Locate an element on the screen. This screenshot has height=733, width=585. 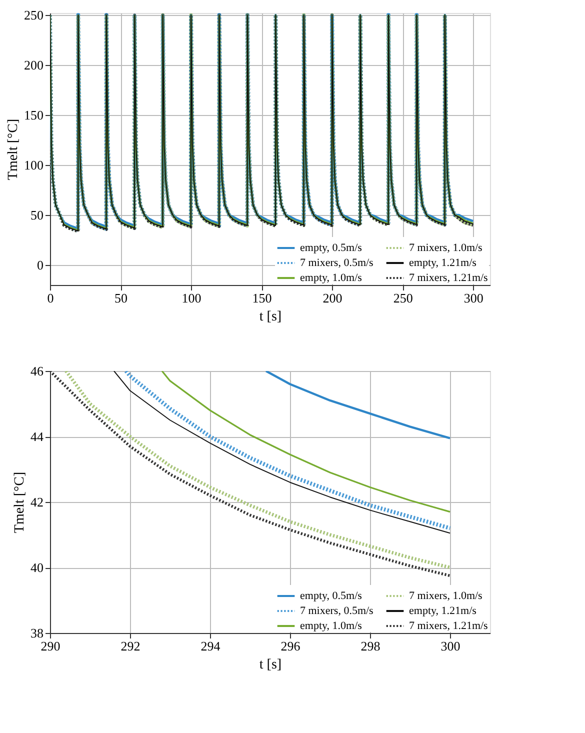
x-tick-label: 292 is located at coordinates (130, 646).